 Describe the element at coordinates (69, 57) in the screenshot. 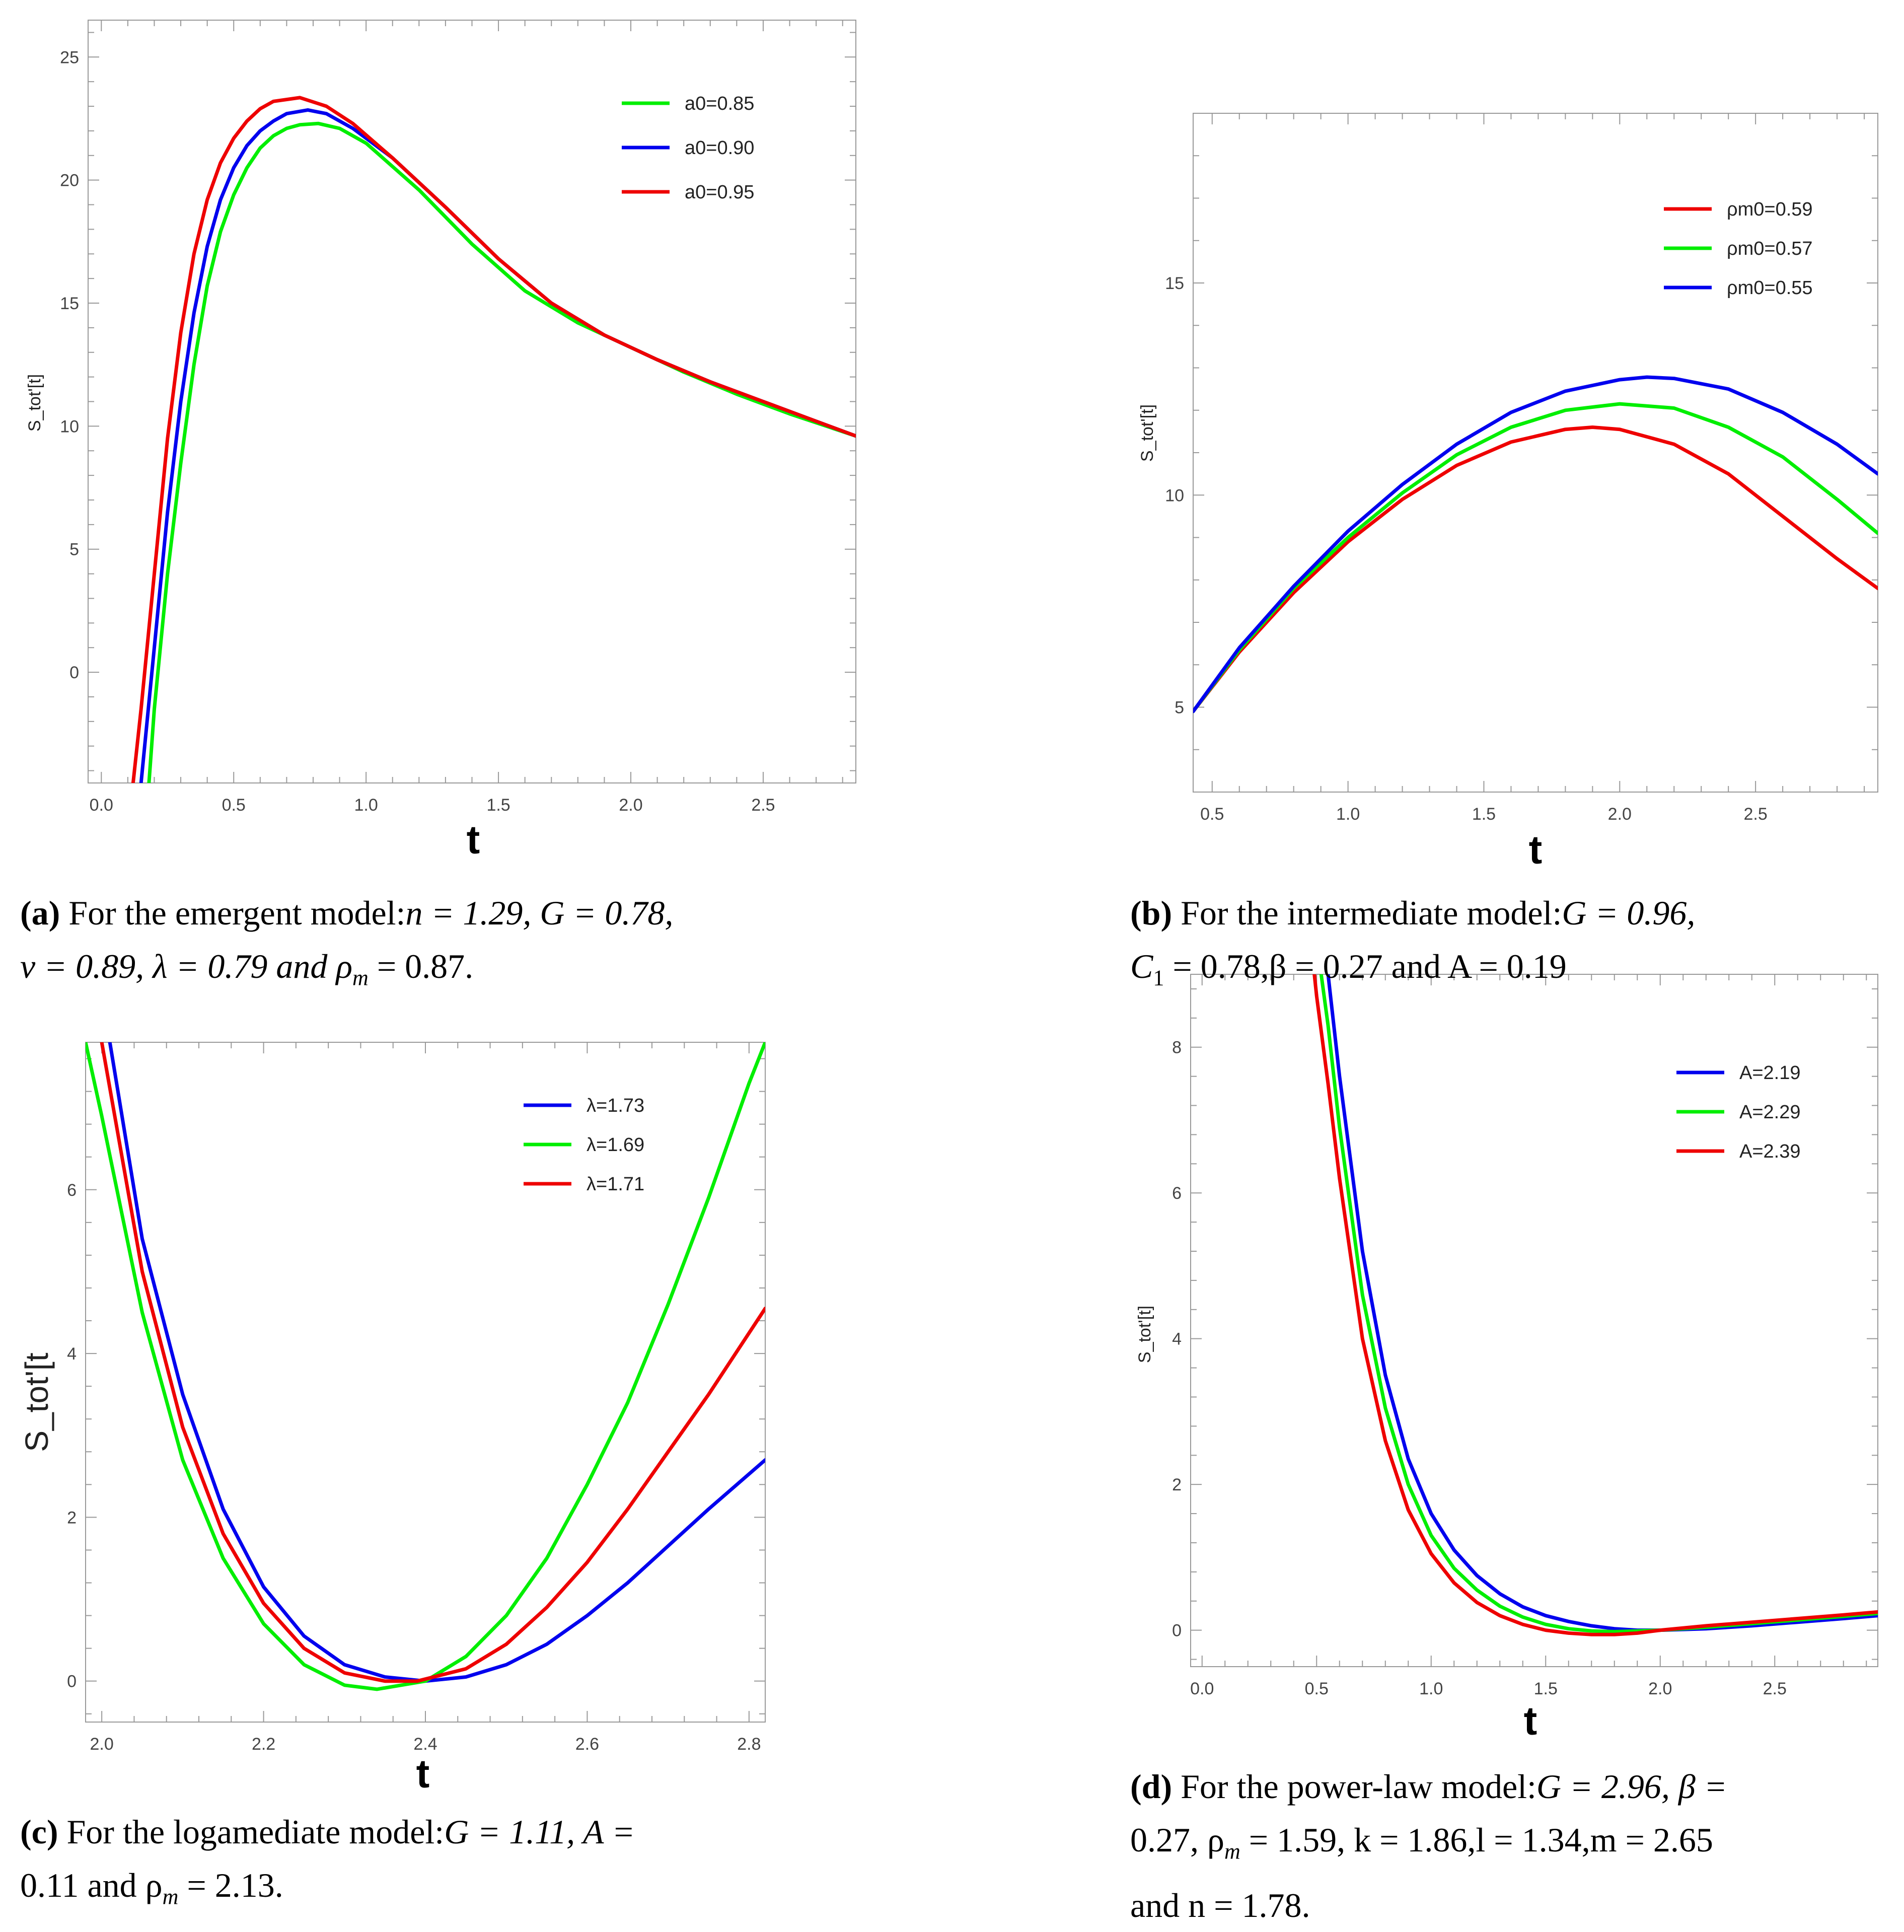

I see `y-tick-label: 25` at that location.